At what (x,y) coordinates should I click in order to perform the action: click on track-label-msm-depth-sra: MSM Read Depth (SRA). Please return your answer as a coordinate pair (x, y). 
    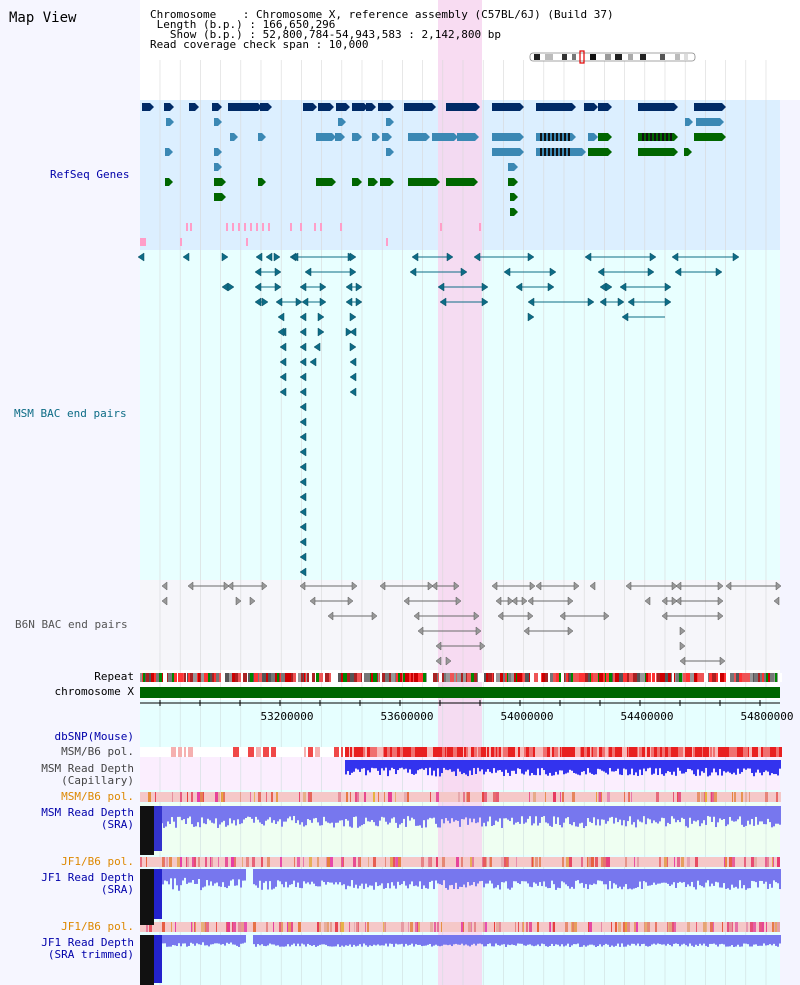
    Looking at the image, I should click on (87, 818).